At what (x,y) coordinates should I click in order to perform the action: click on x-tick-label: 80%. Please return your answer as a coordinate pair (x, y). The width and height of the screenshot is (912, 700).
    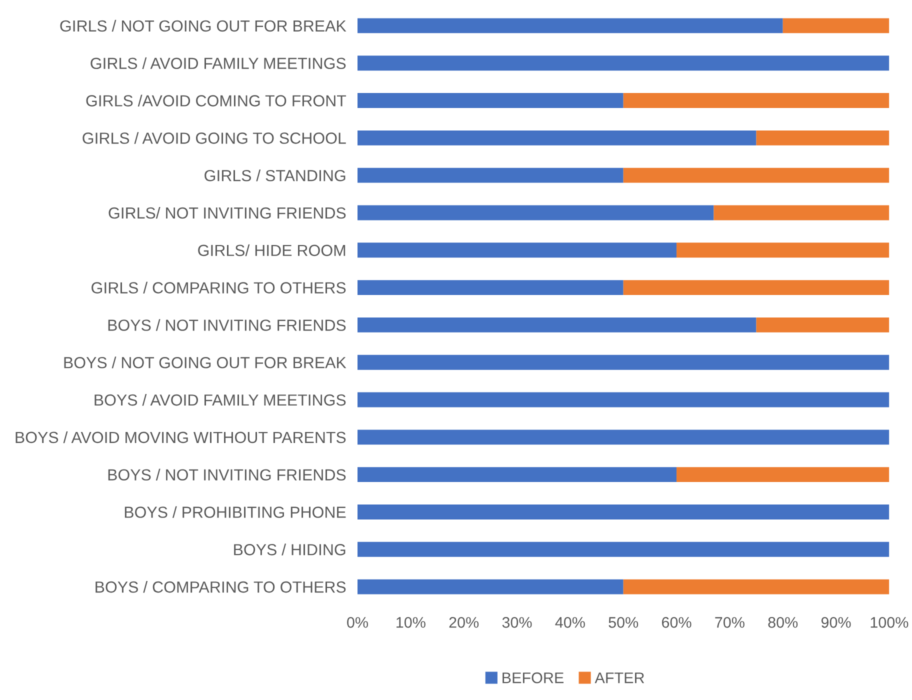
    Looking at the image, I should click on (783, 622).